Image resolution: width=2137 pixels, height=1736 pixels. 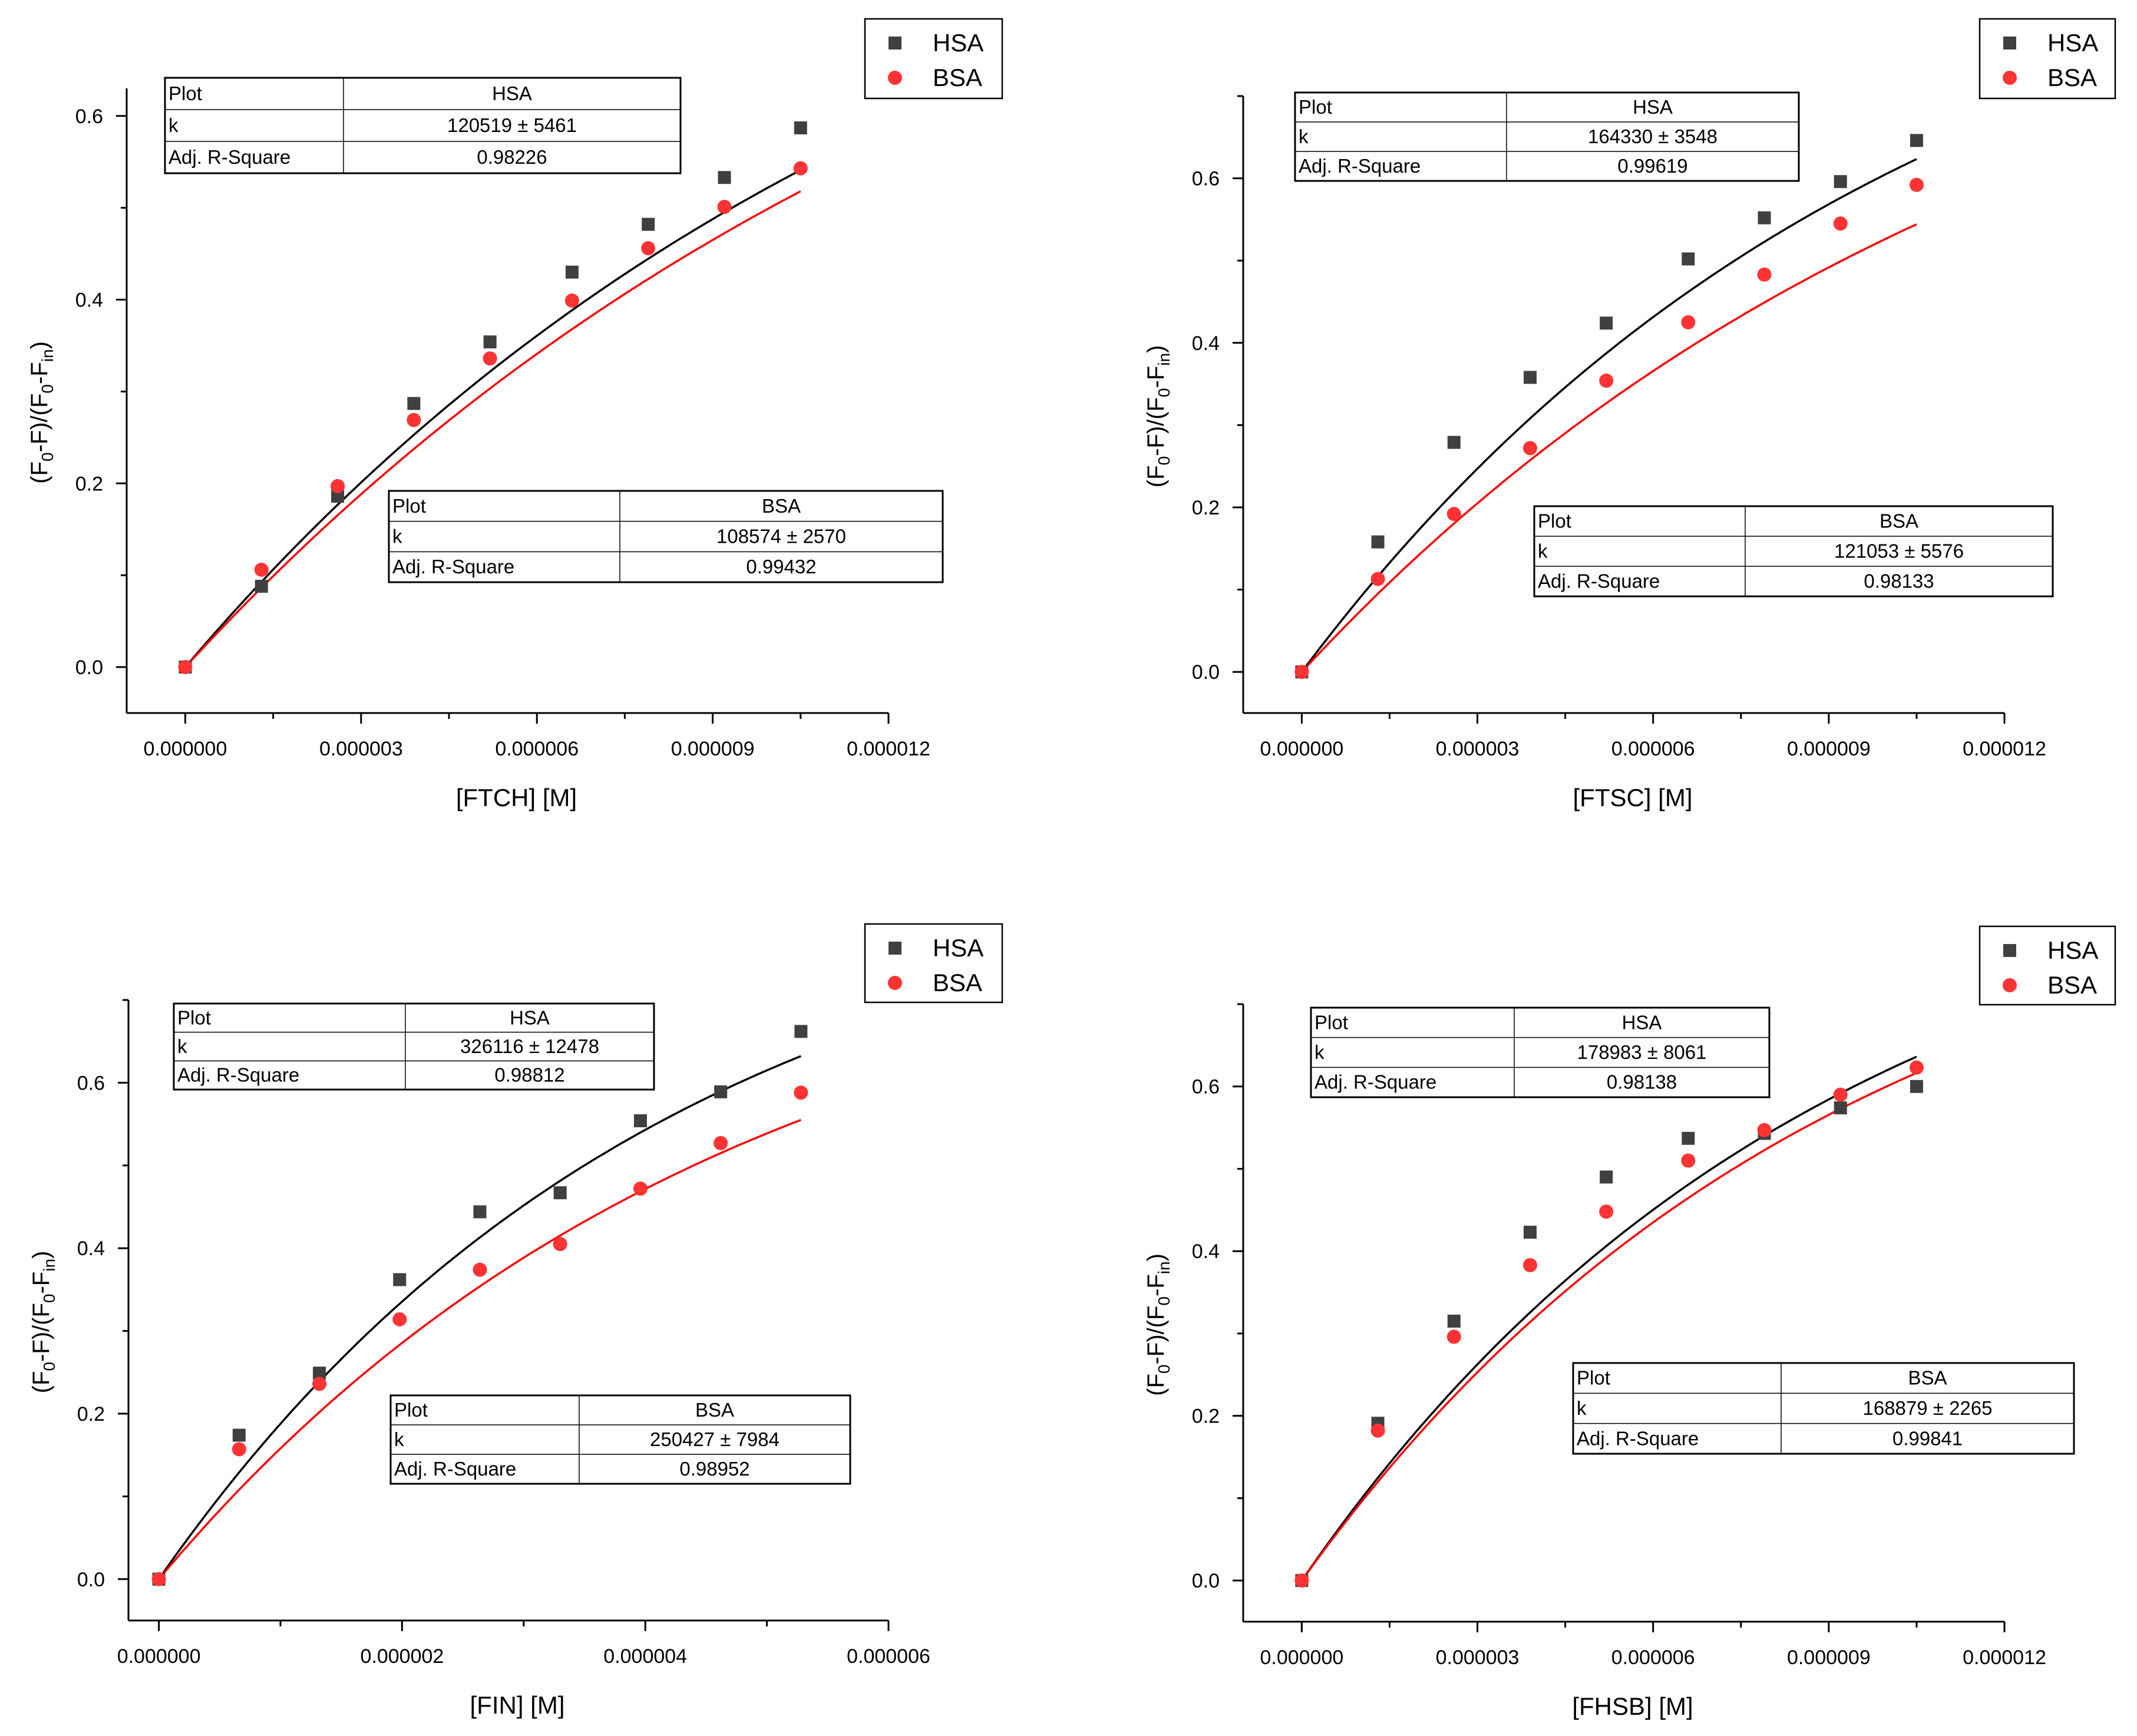 What do you see at coordinates (1899, 551) in the screenshot?
I see `table-cell-value: 121053 ± 5576` at bounding box center [1899, 551].